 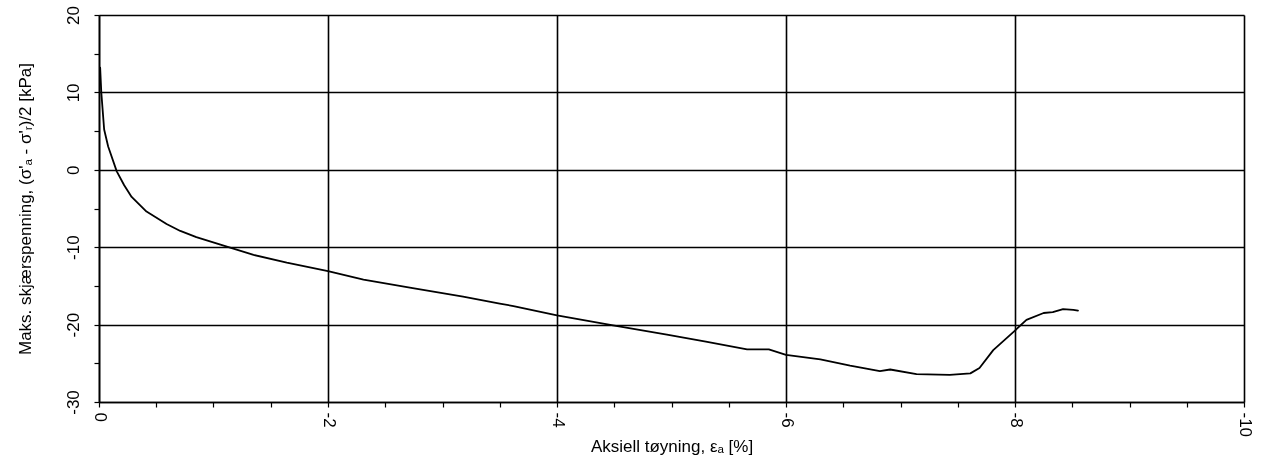 I want to click on y-tick-label: 20, so click(x=73, y=15).